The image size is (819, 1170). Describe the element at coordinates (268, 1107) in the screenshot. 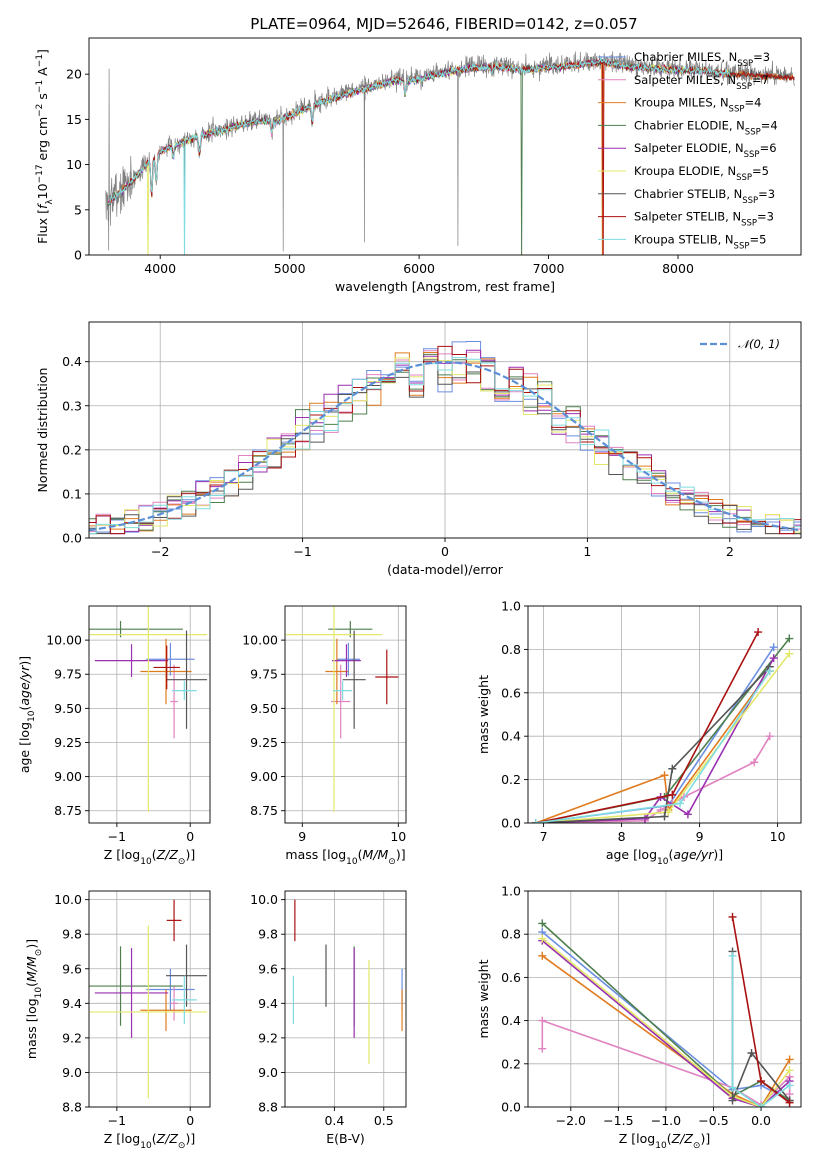

I see `mebv-ytick-label: 8.8` at that location.